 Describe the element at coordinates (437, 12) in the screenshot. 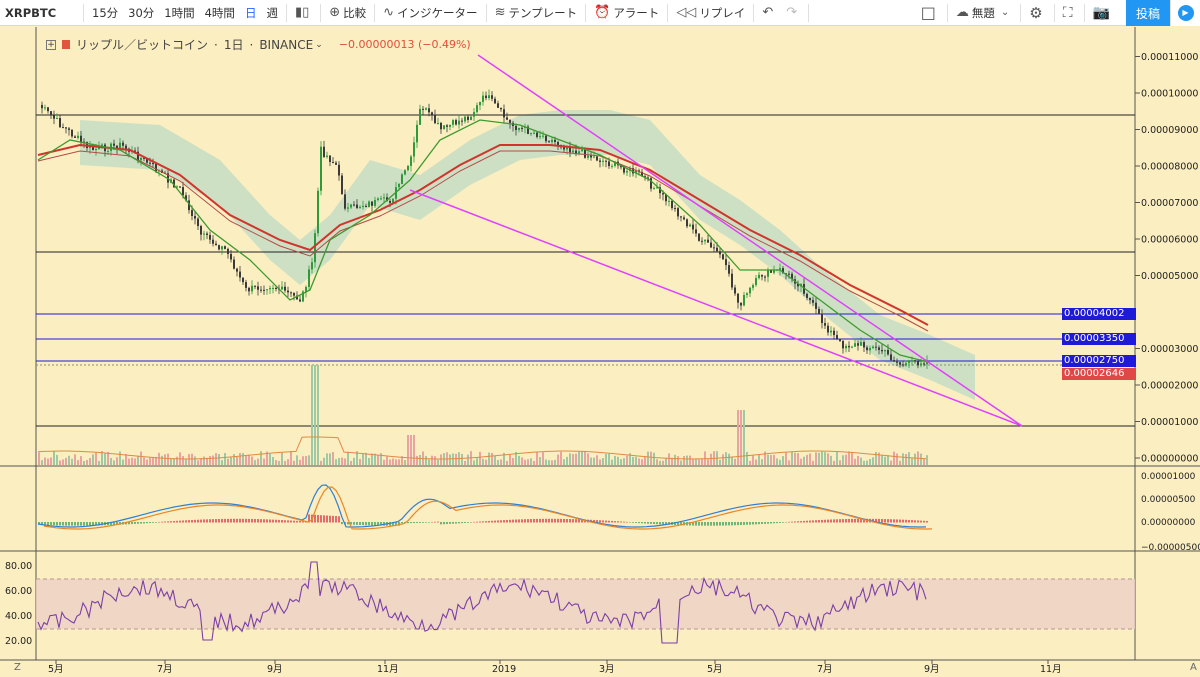

I see `indicators-label: インジケーター` at that location.